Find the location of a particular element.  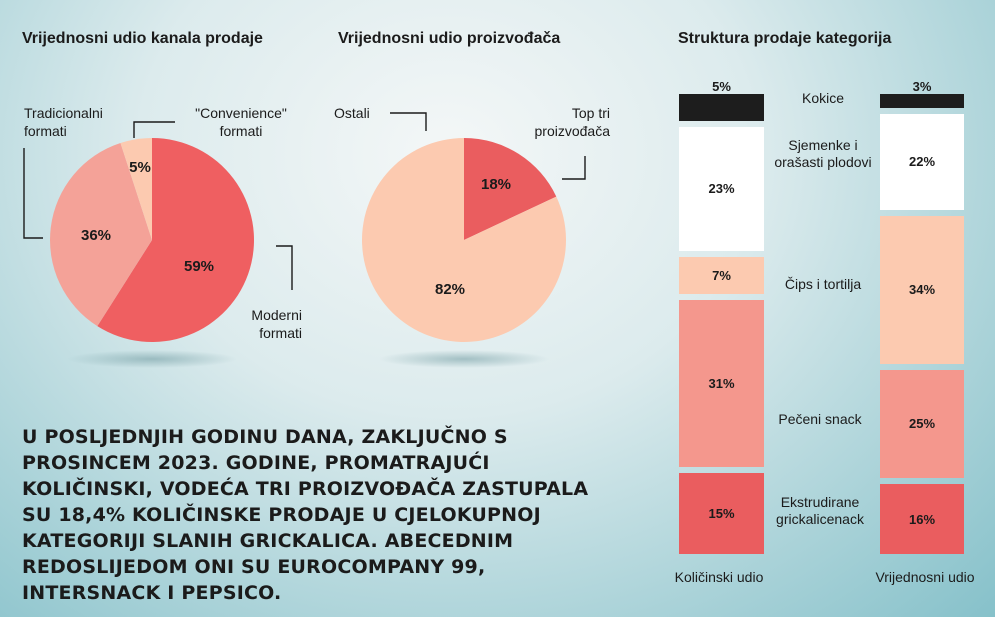

leader-moderni is located at coordinates (284, 267).